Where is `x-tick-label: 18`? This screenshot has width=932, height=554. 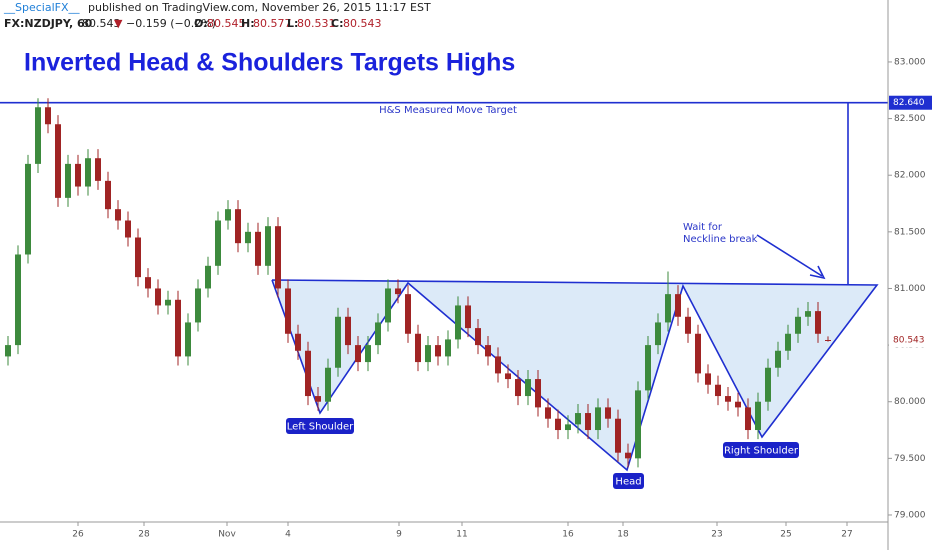 x-tick-label: 18 is located at coordinates (623, 535).